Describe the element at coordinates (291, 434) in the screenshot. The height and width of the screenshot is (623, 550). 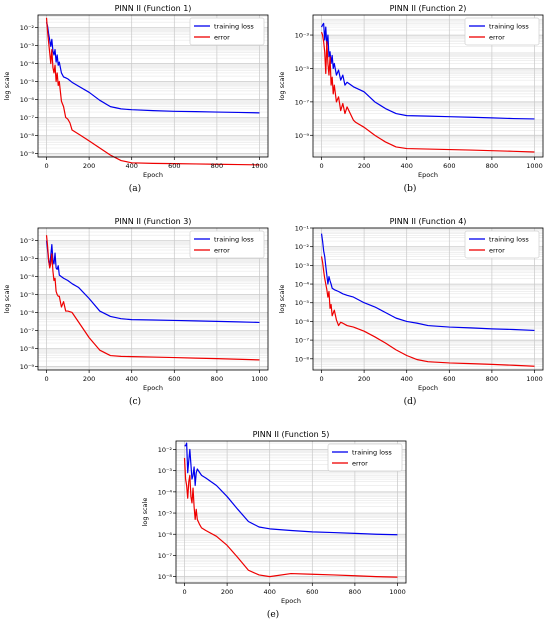
I see `chart-title: PINN II (Function 5)` at that location.